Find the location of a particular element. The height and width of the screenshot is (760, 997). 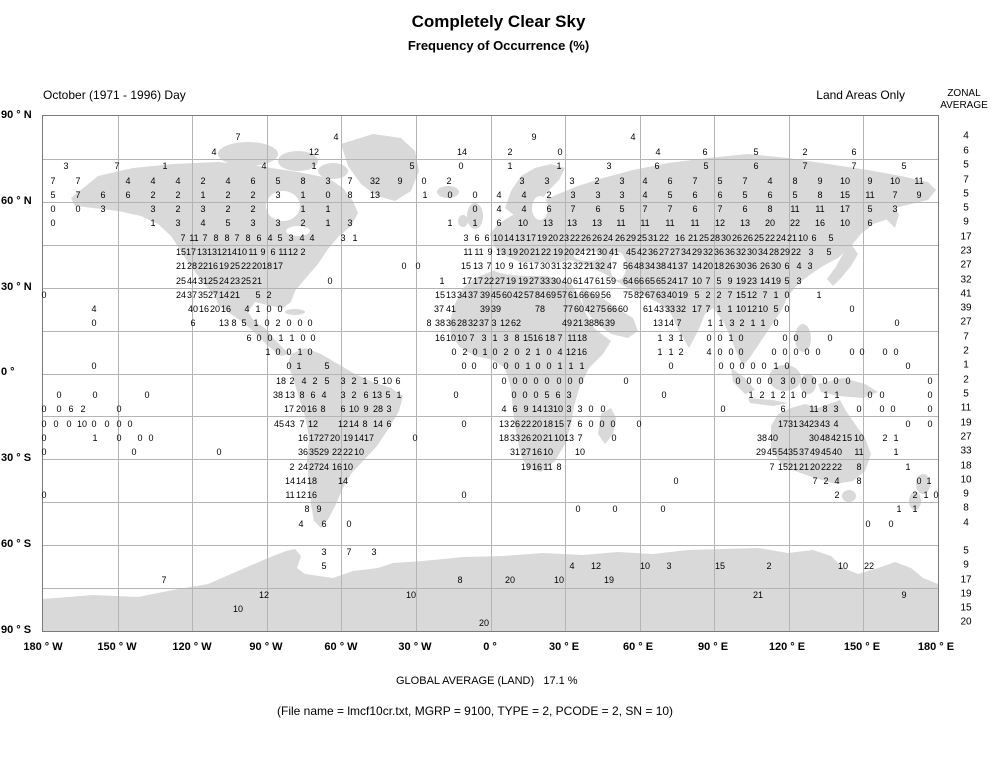

grid-value: 31 is located at coordinates (793, 424).